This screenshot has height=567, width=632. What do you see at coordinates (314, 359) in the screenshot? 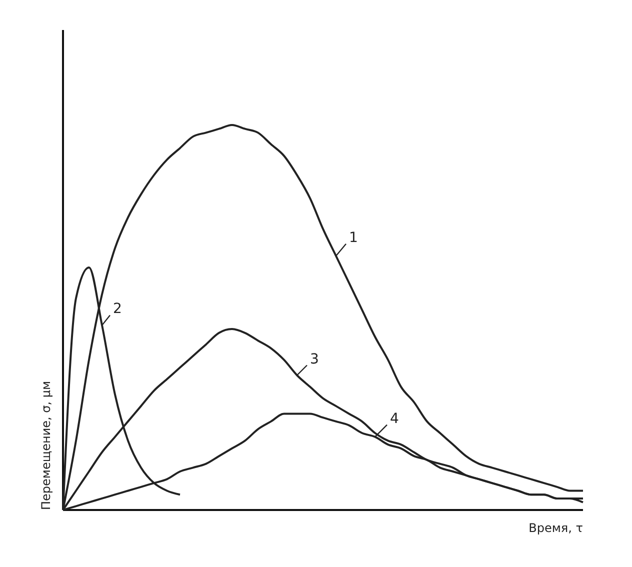
I see `series-label: 3` at bounding box center [314, 359].